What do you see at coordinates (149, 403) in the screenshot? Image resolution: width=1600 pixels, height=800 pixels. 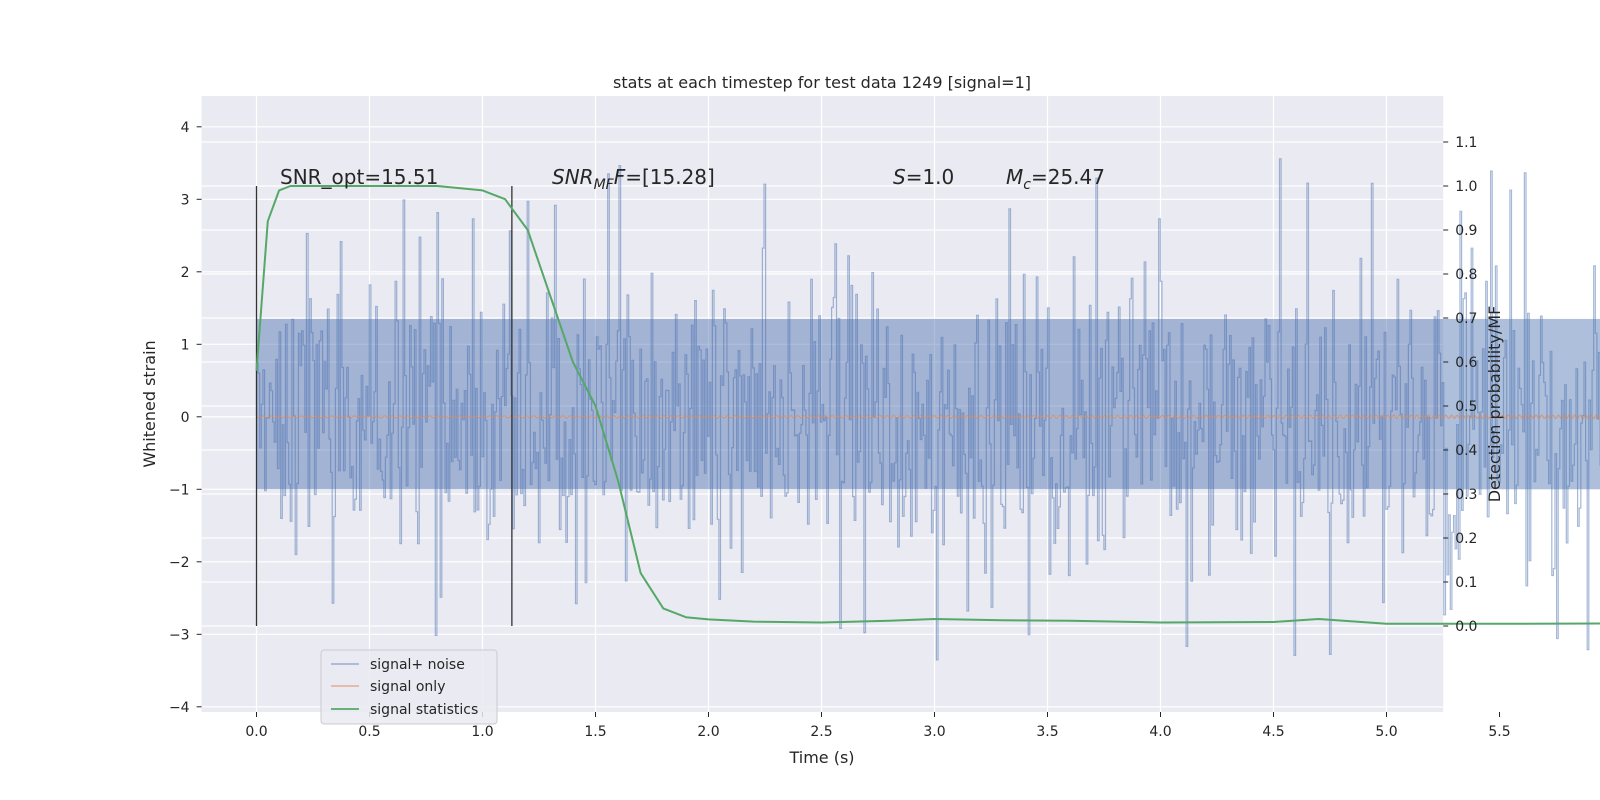 I see `y-axis-title: Whitened strain` at bounding box center [149, 403].